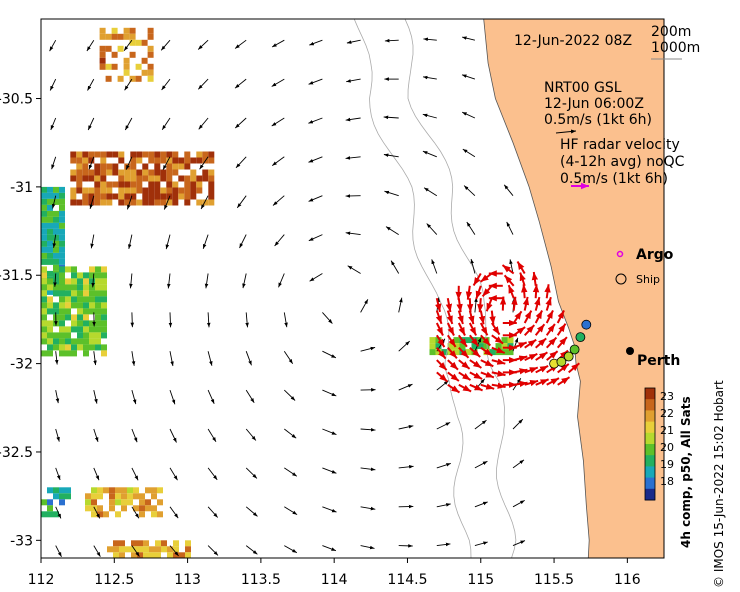 This screenshot has width=740, height=592. Describe the element at coordinates (620, 254) in the screenshot. I see `argo-symbol` at that location.